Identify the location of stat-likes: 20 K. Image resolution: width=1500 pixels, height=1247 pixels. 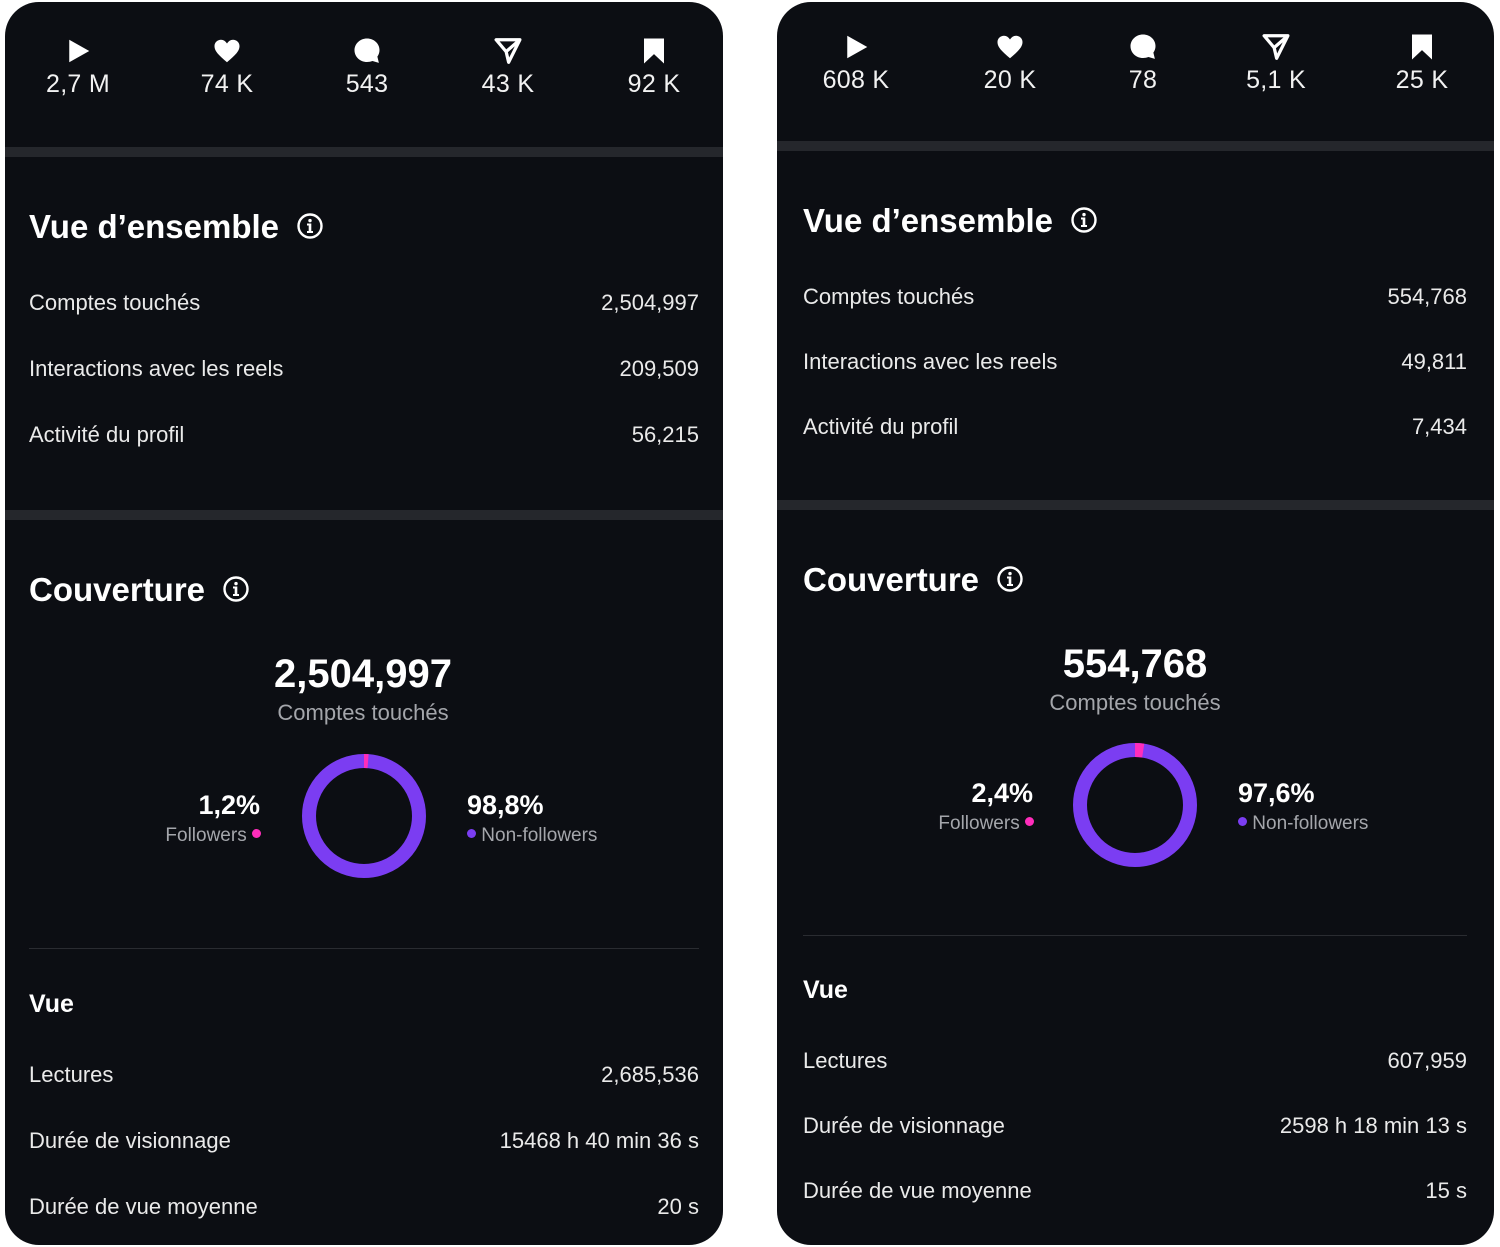
(1010, 63).